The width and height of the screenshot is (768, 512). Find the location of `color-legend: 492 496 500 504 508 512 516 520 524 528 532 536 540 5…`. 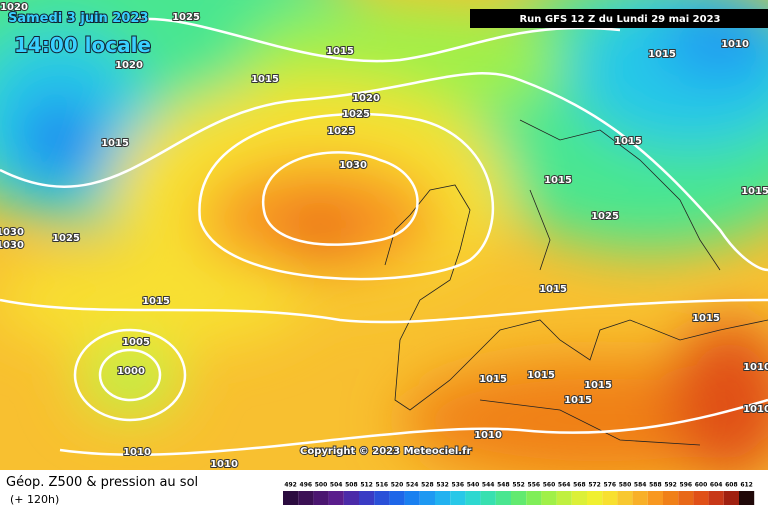

color-legend: 492 496 500 504 508 512 516 520 524 528 532 536 540 5… is located at coordinates (519, 493).